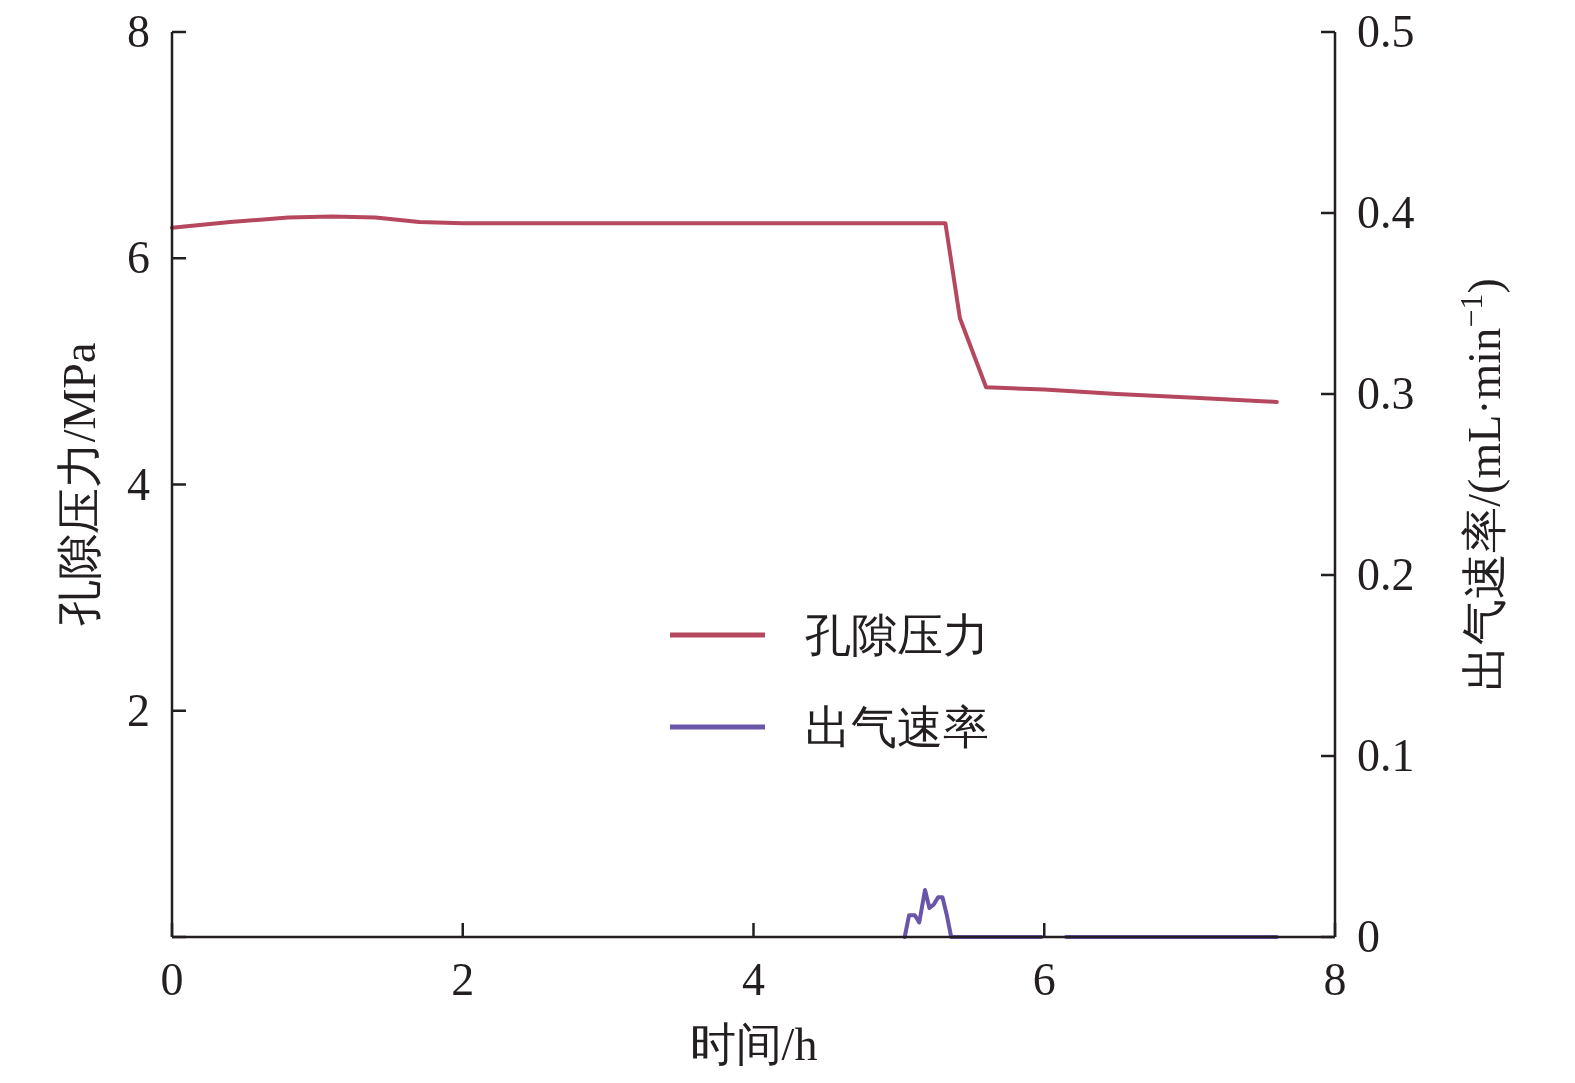 This screenshot has height=1083, width=1575. What do you see at coordinates (1386, 755) in the screenshot?
I see `y2-tick-label: 0.1` at bounding box center [1386, 755].